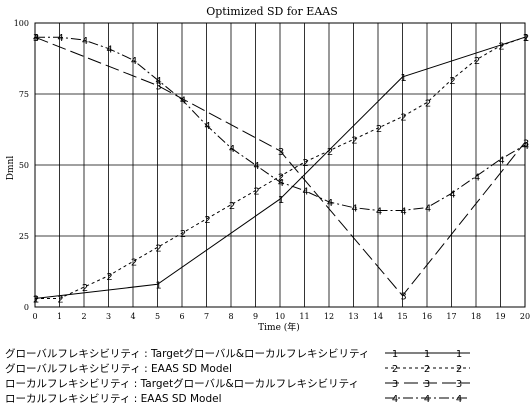 This screenshot has height=420, width=530. Describe the element at coordinates (108, 316) in the screenshot. I see `x-tick-label: 3` at that location.